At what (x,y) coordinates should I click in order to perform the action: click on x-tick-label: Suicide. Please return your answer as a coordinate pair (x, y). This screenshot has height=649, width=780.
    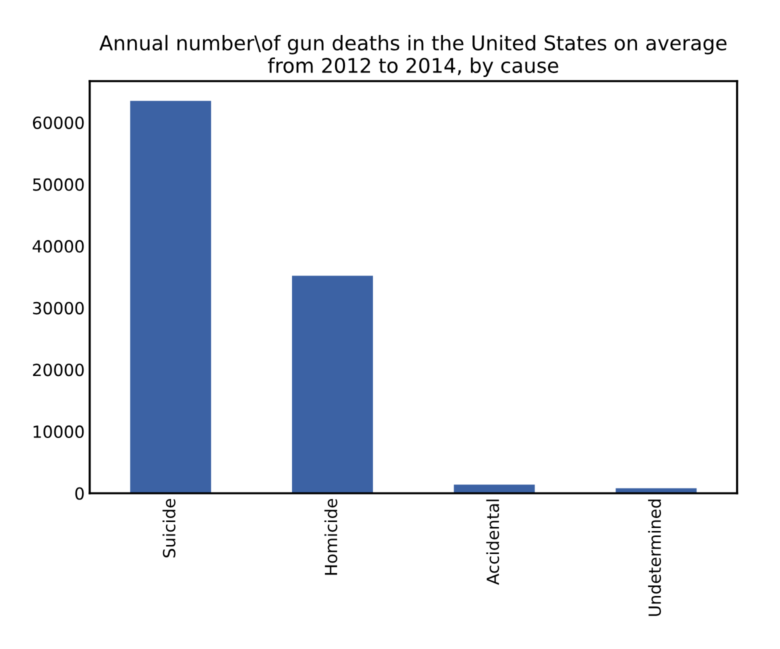
    Looking at the image, I should click on (169, 528).